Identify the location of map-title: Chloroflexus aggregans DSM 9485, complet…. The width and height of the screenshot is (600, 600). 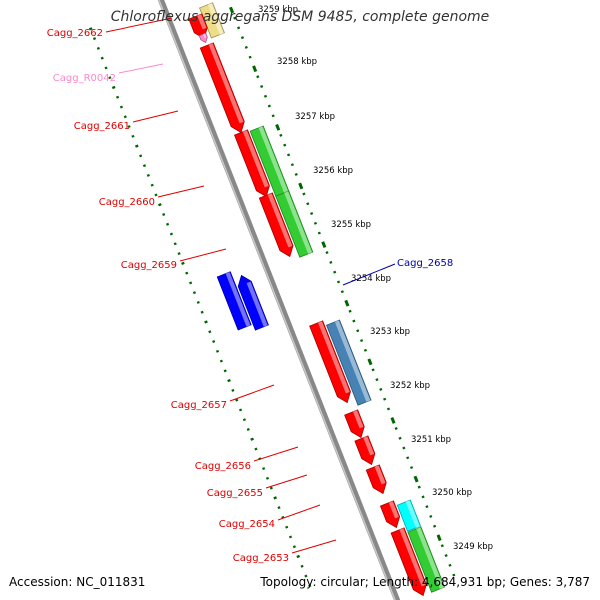
(300, 17).